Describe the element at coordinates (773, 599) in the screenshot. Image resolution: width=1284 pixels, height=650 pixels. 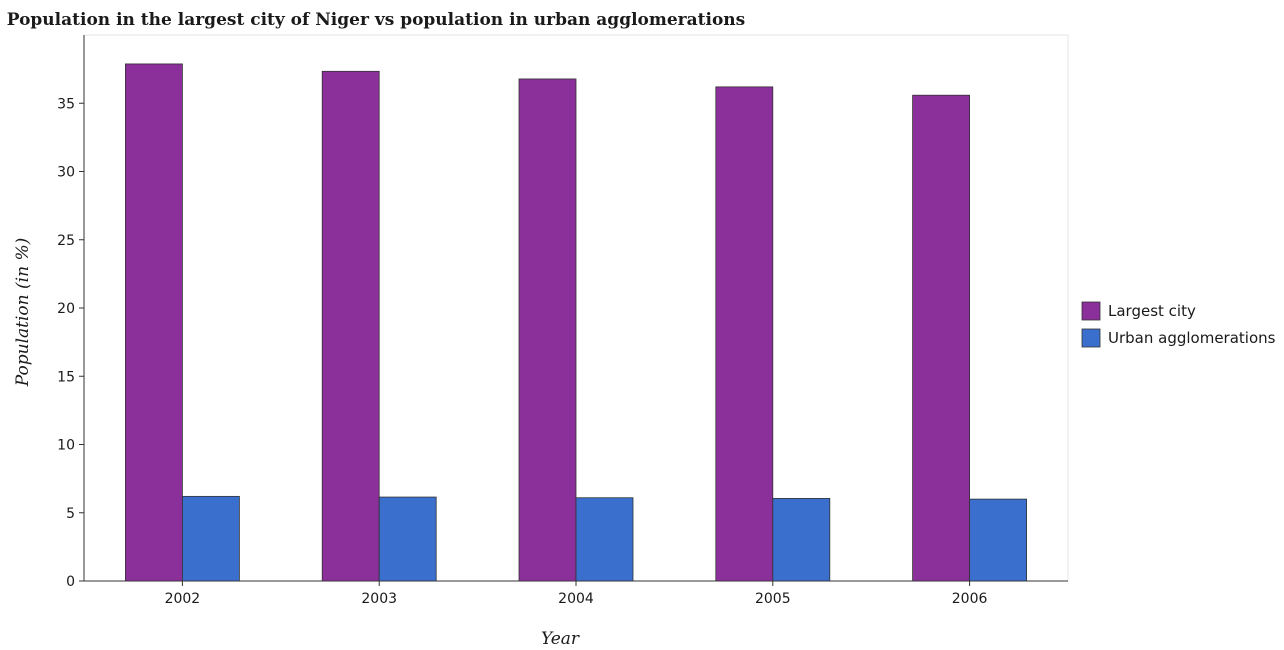
I see `x-tick-label: 2005` at that location.